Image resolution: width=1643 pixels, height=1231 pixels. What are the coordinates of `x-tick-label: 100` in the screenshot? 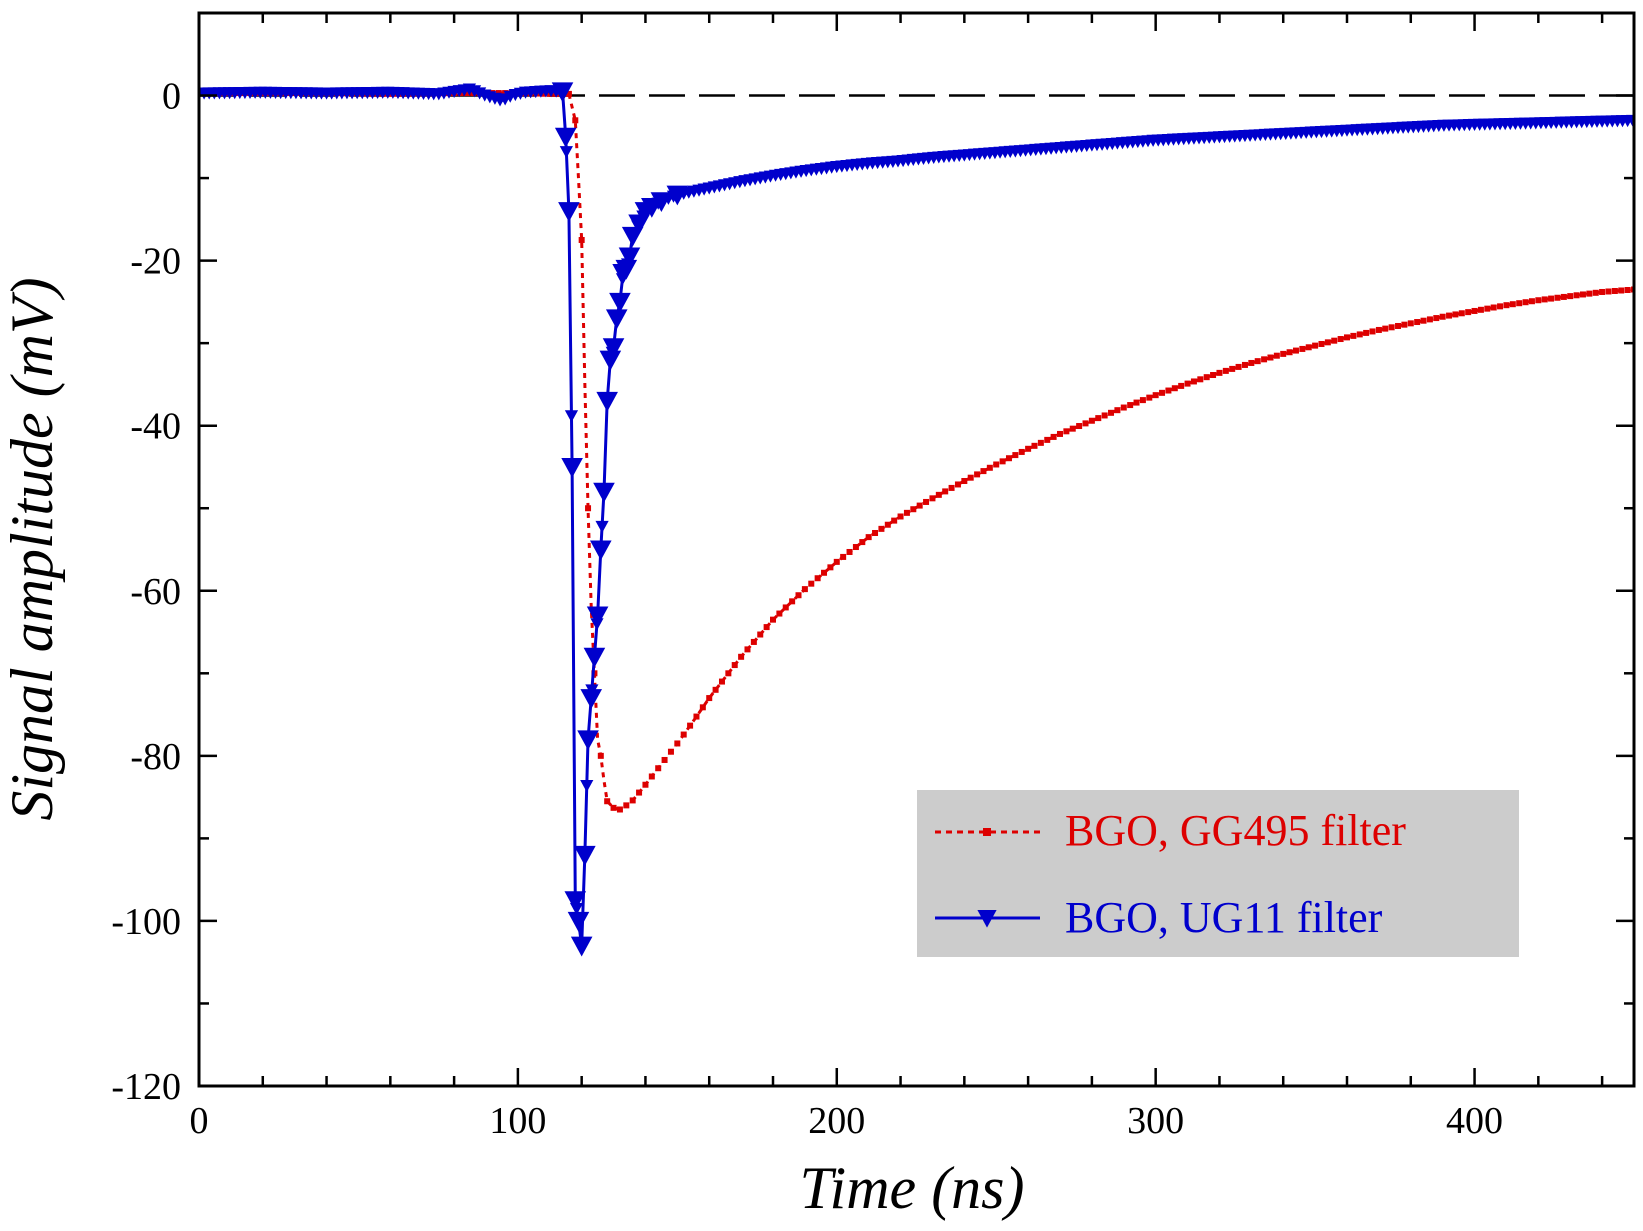 It's located at (517, 1121).